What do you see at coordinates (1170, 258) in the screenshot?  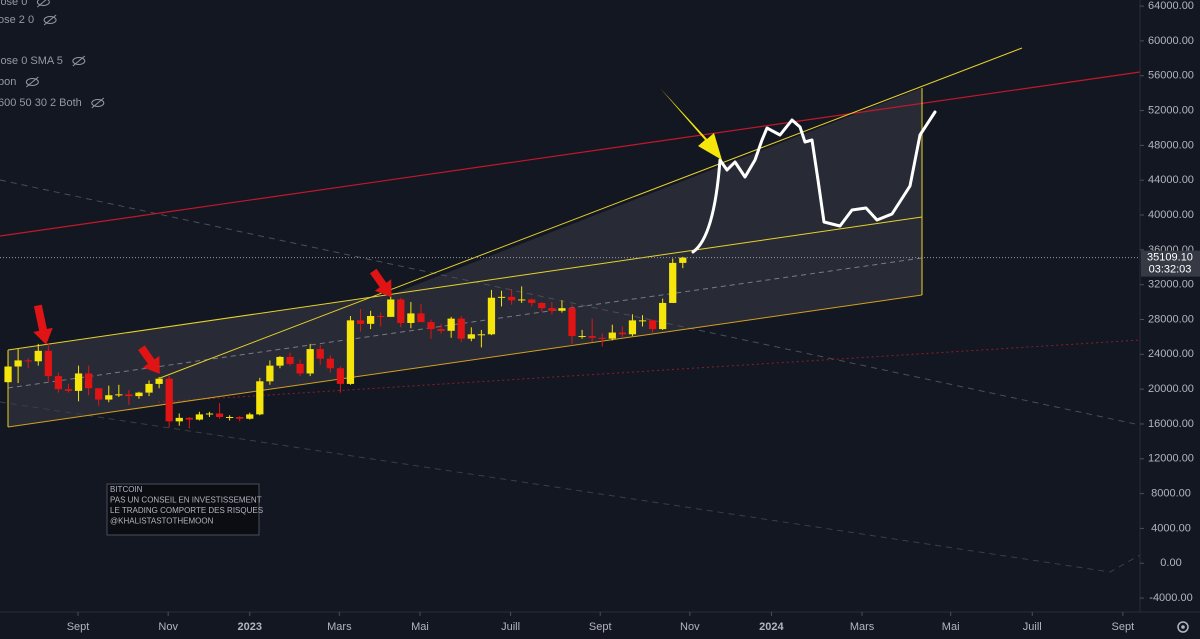 I see `last-price-label: 35109.10` at bounding box center [1170, 258].